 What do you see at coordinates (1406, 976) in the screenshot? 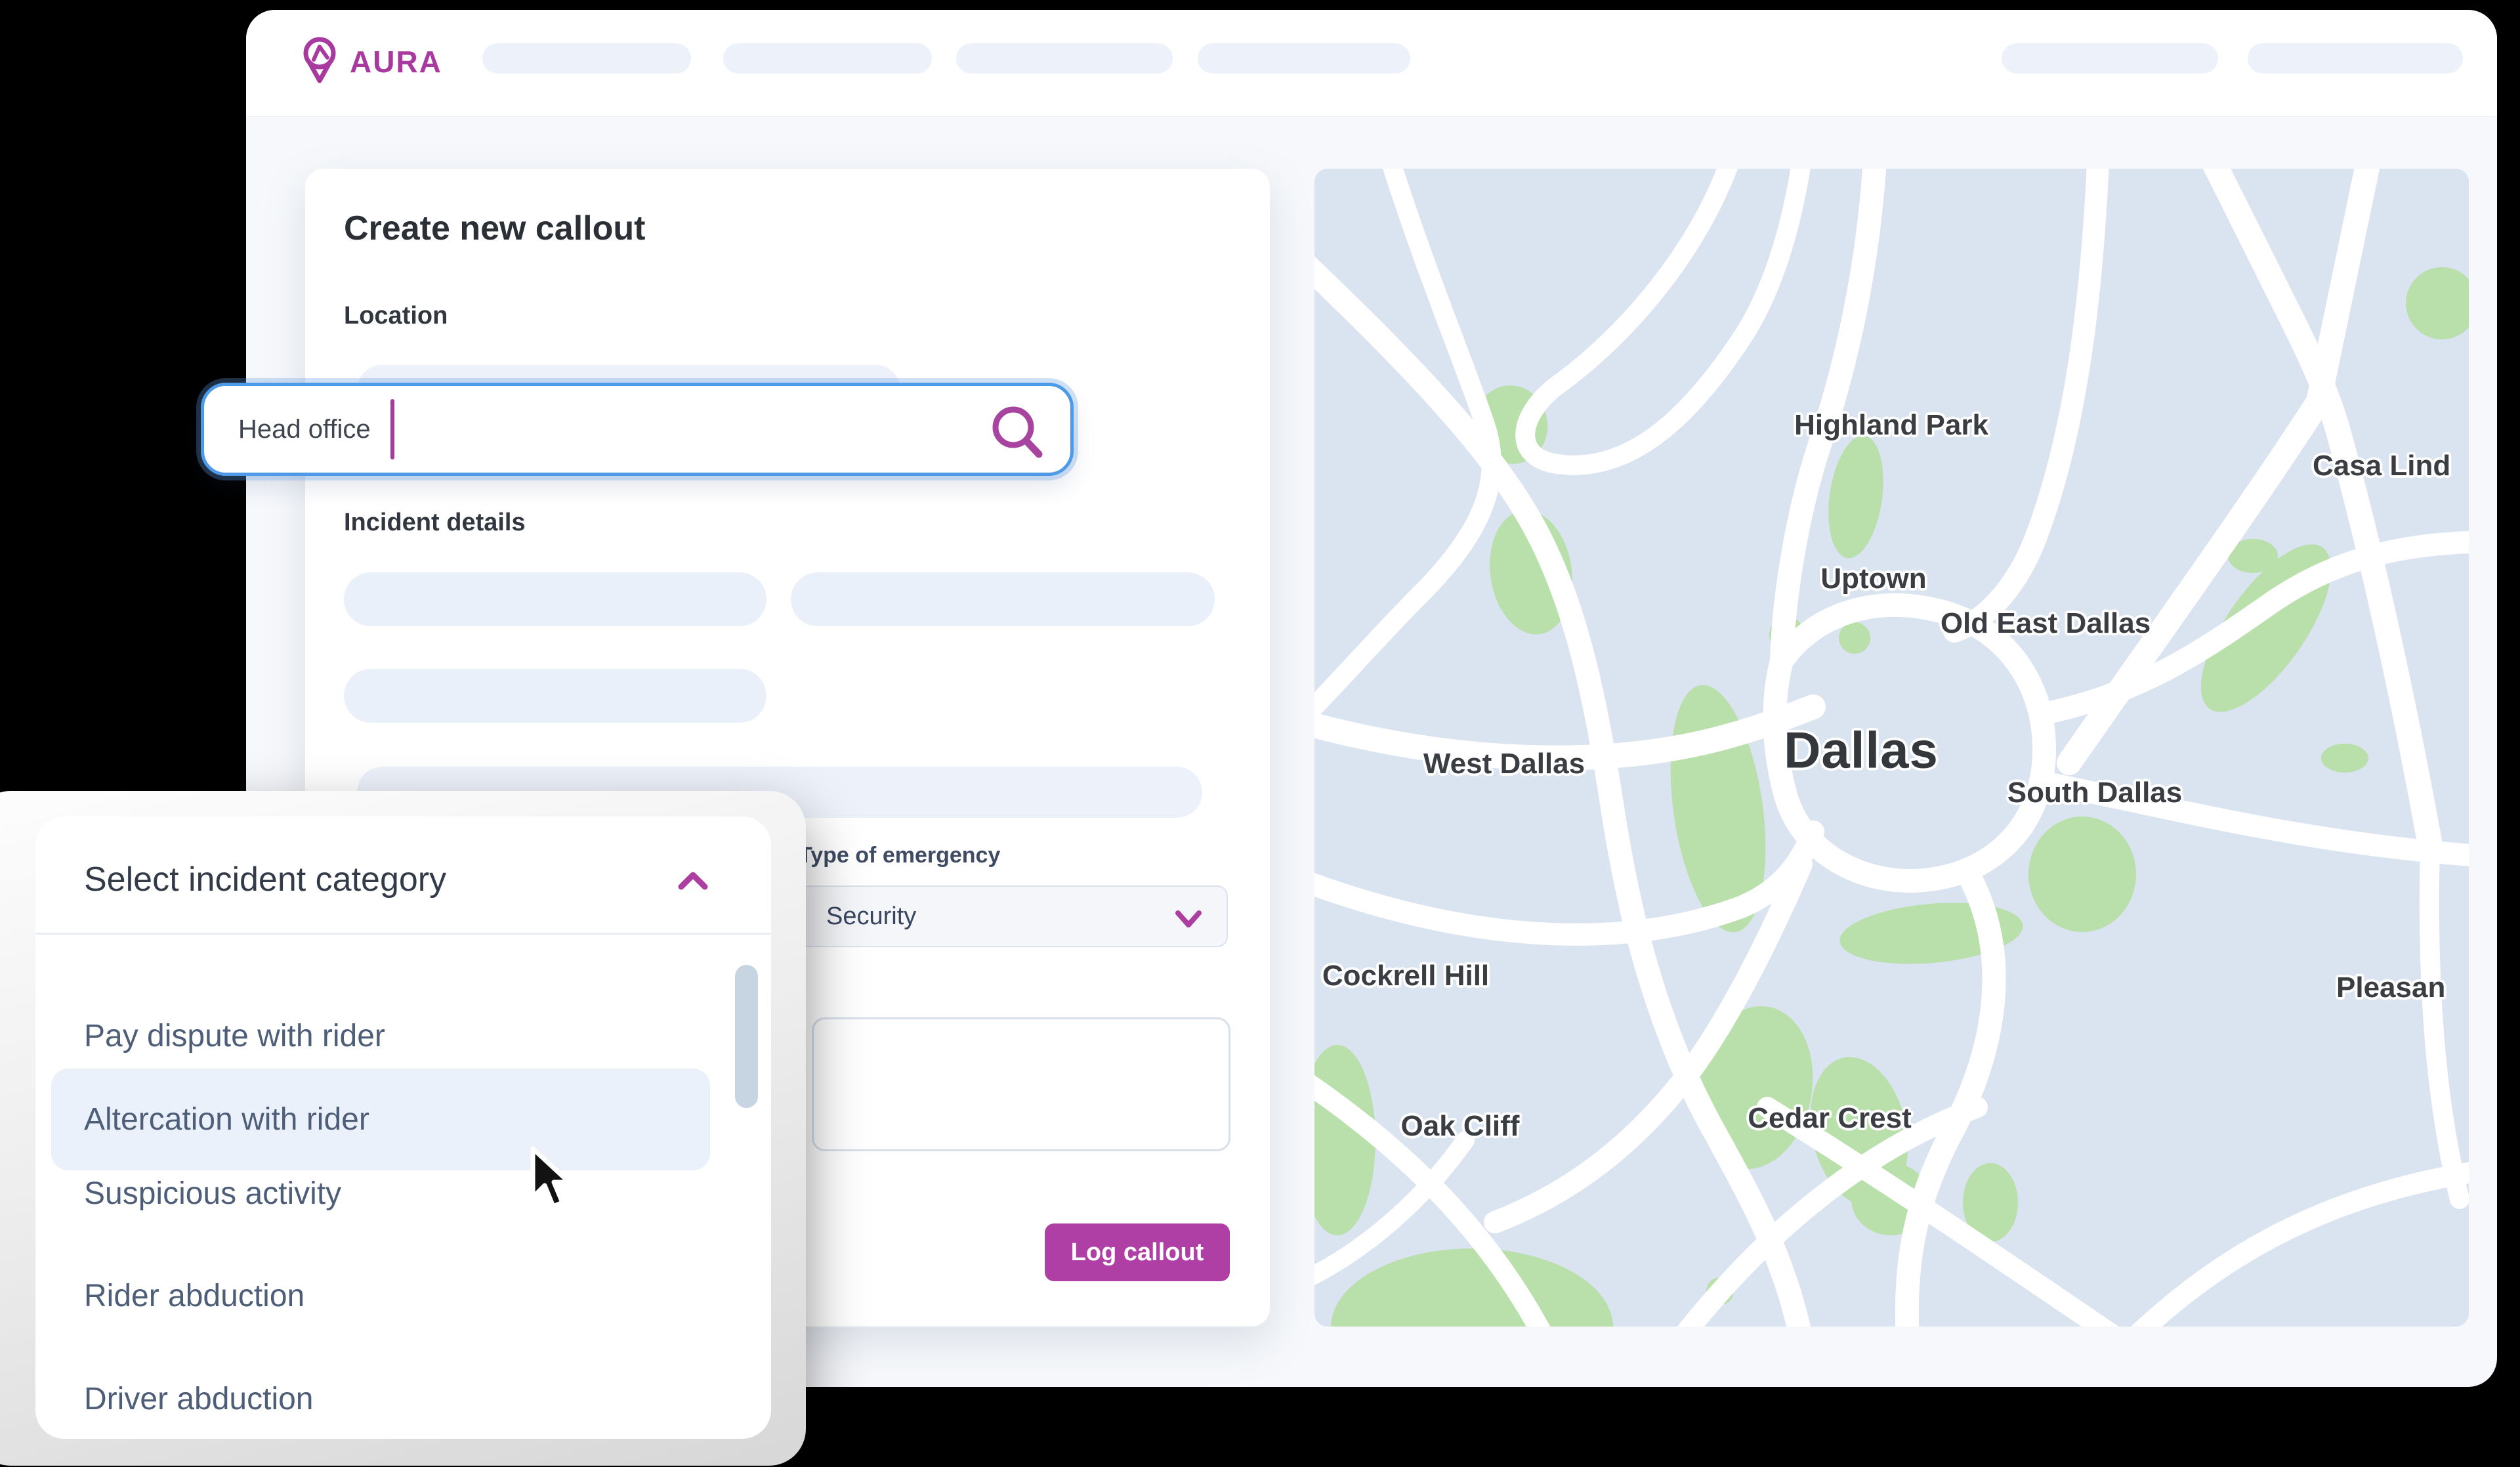
I see `map-label: Cockrell Hill` at bounding box center [1406, 976].